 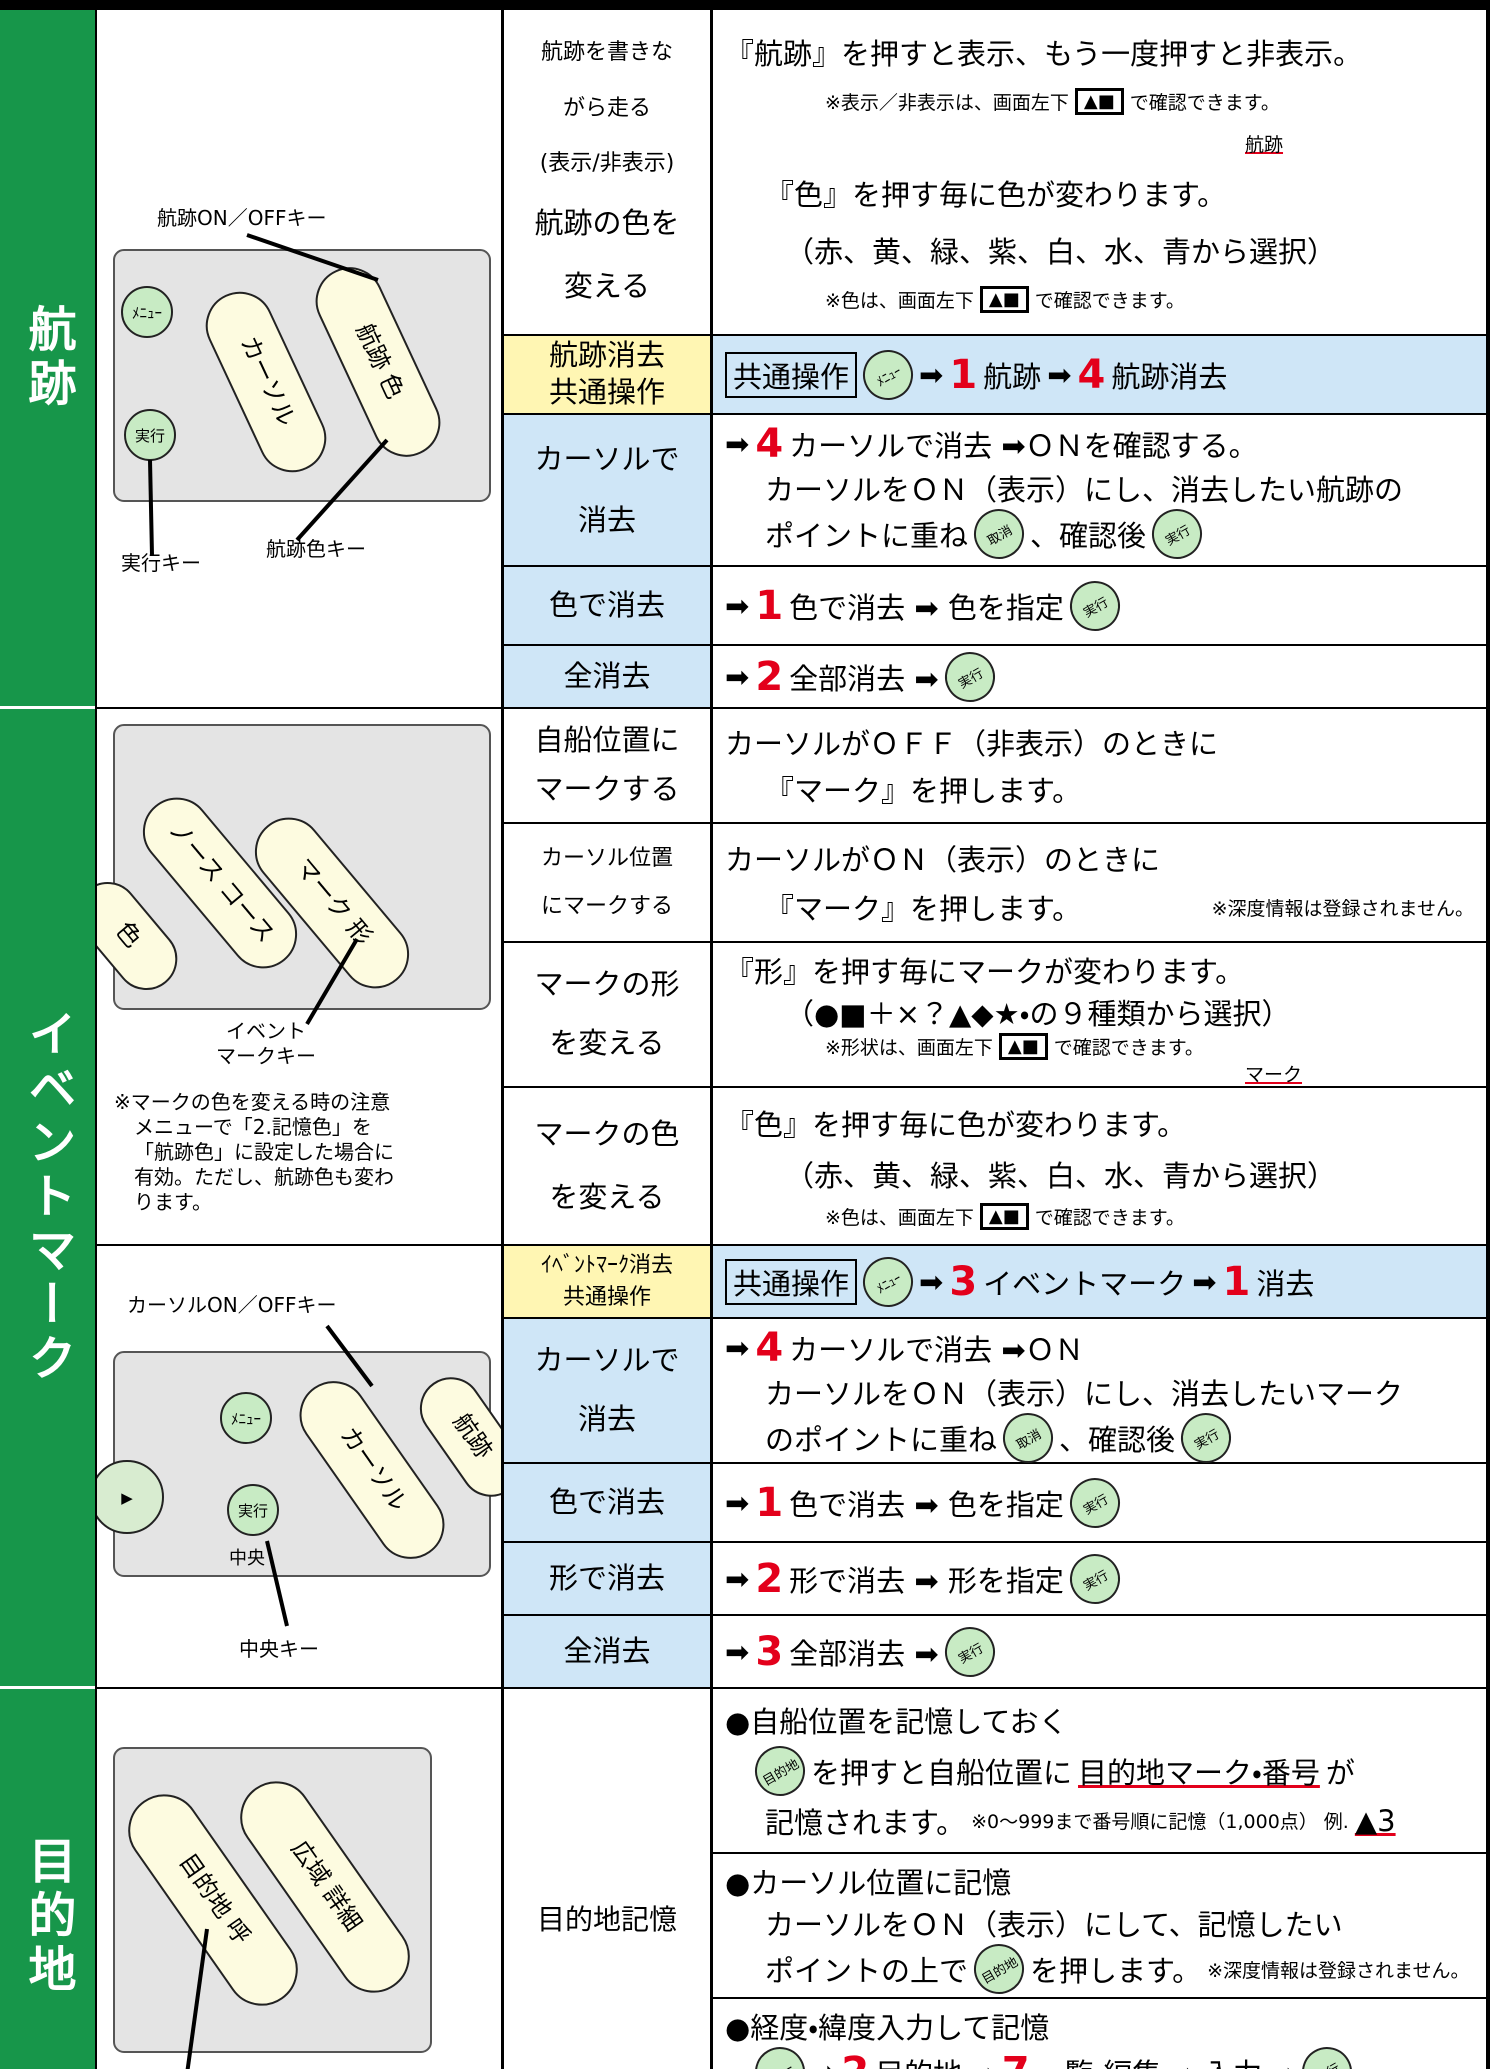 What do you see at coordinates (909, 1048) in the screenshot?
I see `note: ※形状は、画面左下` at bounding box center [909, 1048].